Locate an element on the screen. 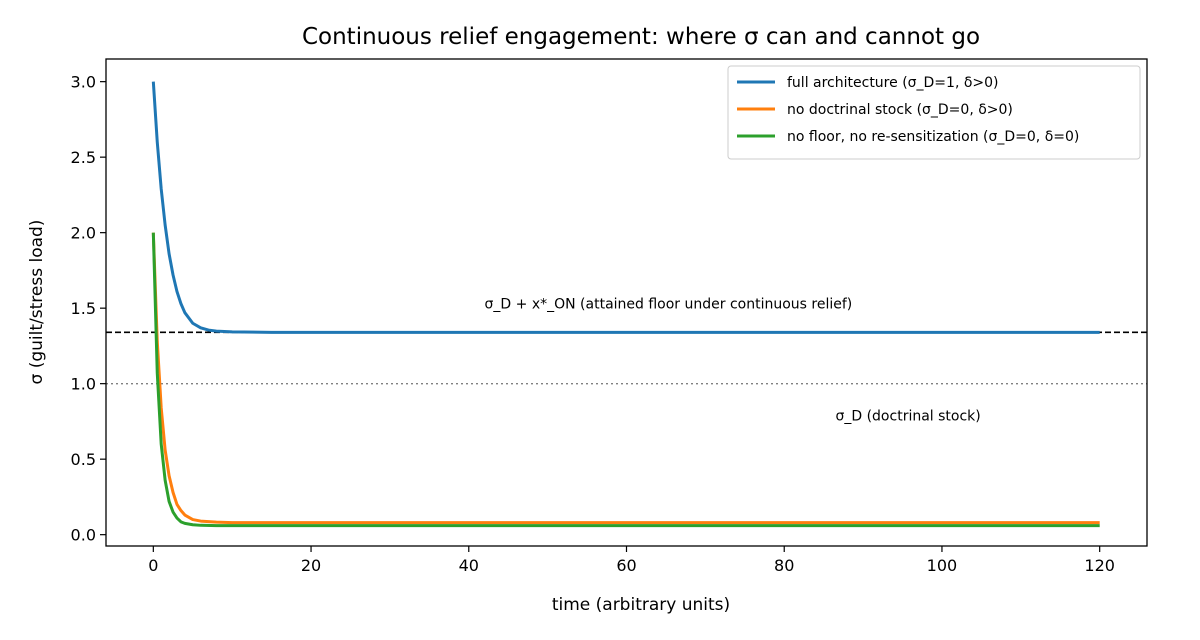 Image resolution: width=1200 pixels, height=640 pixels. annotation-2: σ_D (doctrinal stock) is located at coordinates (907, 416).